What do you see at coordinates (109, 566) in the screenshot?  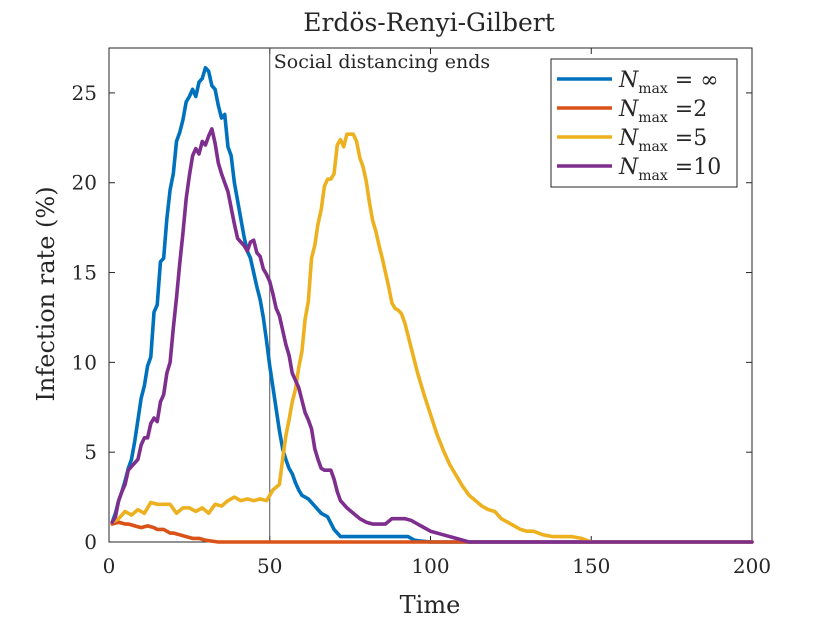 I see `x-tick-label: 0` at bounding box center [109, 566].